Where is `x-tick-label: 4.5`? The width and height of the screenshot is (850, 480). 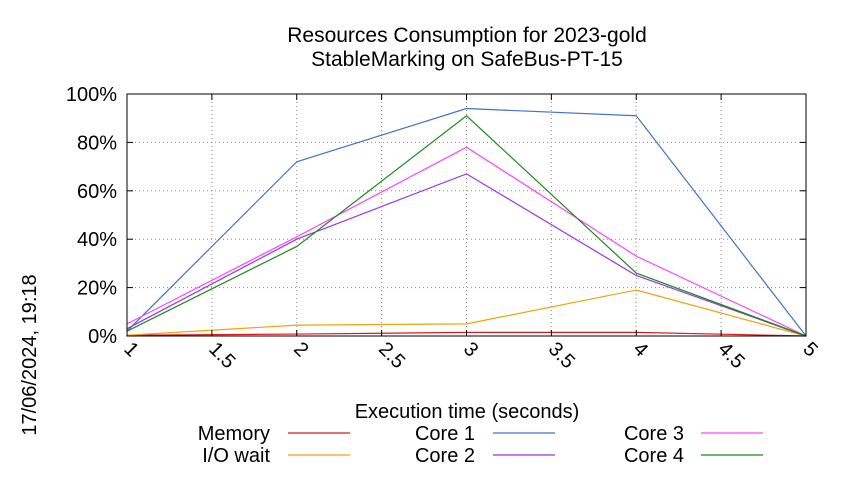 x-tick-label: 4.5 is located at coordinates (731, 355).